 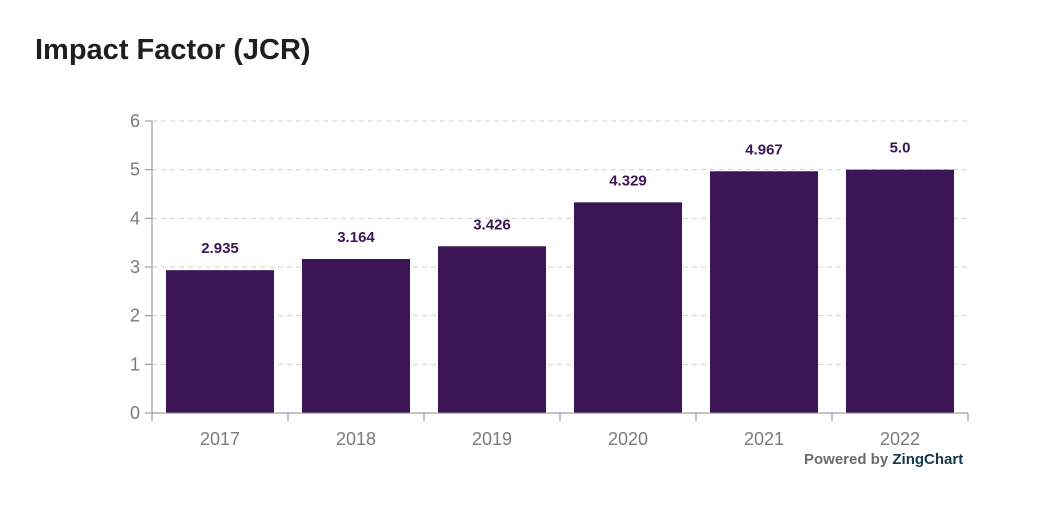 What do you see at coordinates (900, 148) in the screenshot?
I see `data-label-2022: 5.0` at bounding box center [900, 148].